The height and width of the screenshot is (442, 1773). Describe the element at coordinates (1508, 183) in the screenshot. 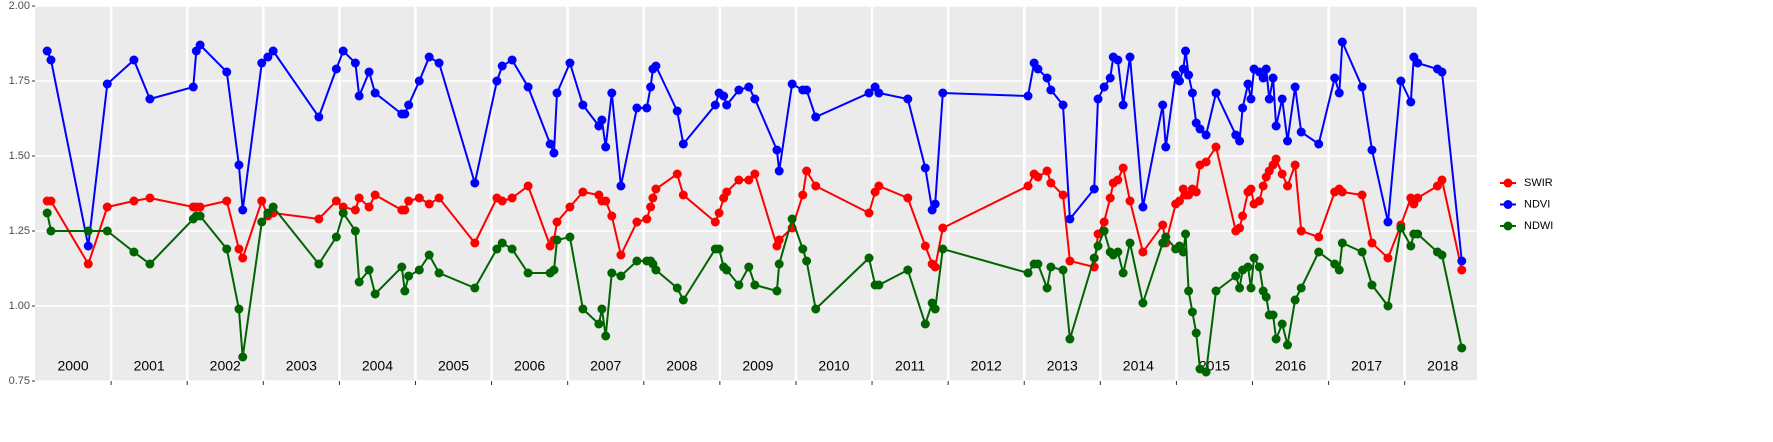

I see `legend-marker` at that location.